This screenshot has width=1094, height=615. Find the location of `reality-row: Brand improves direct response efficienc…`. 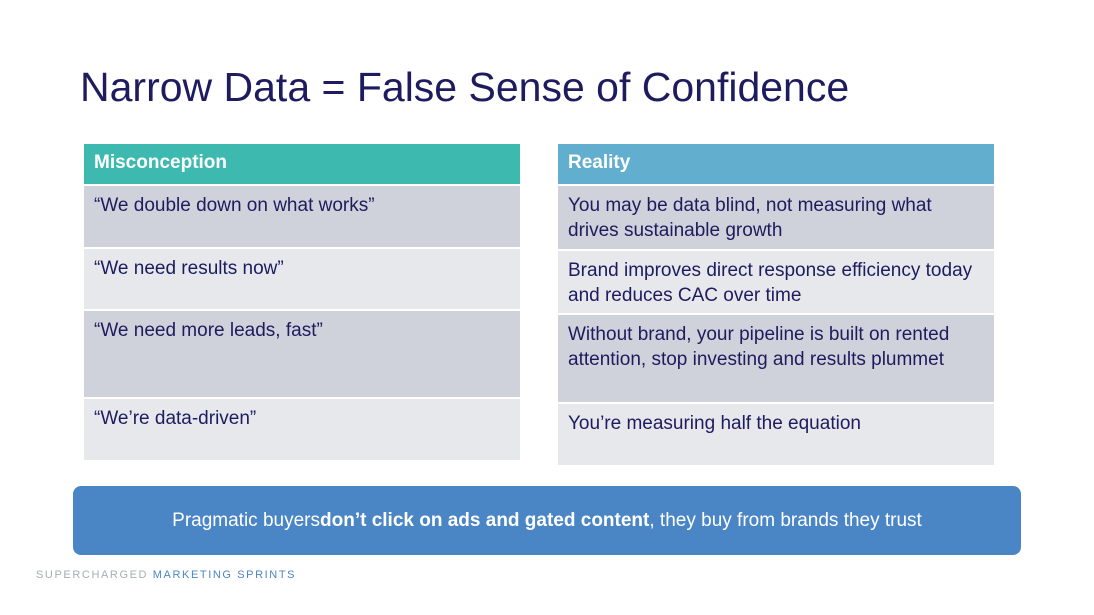

reality-row: Brand improves direct response efficienc… is located at coordinates (776, 283).